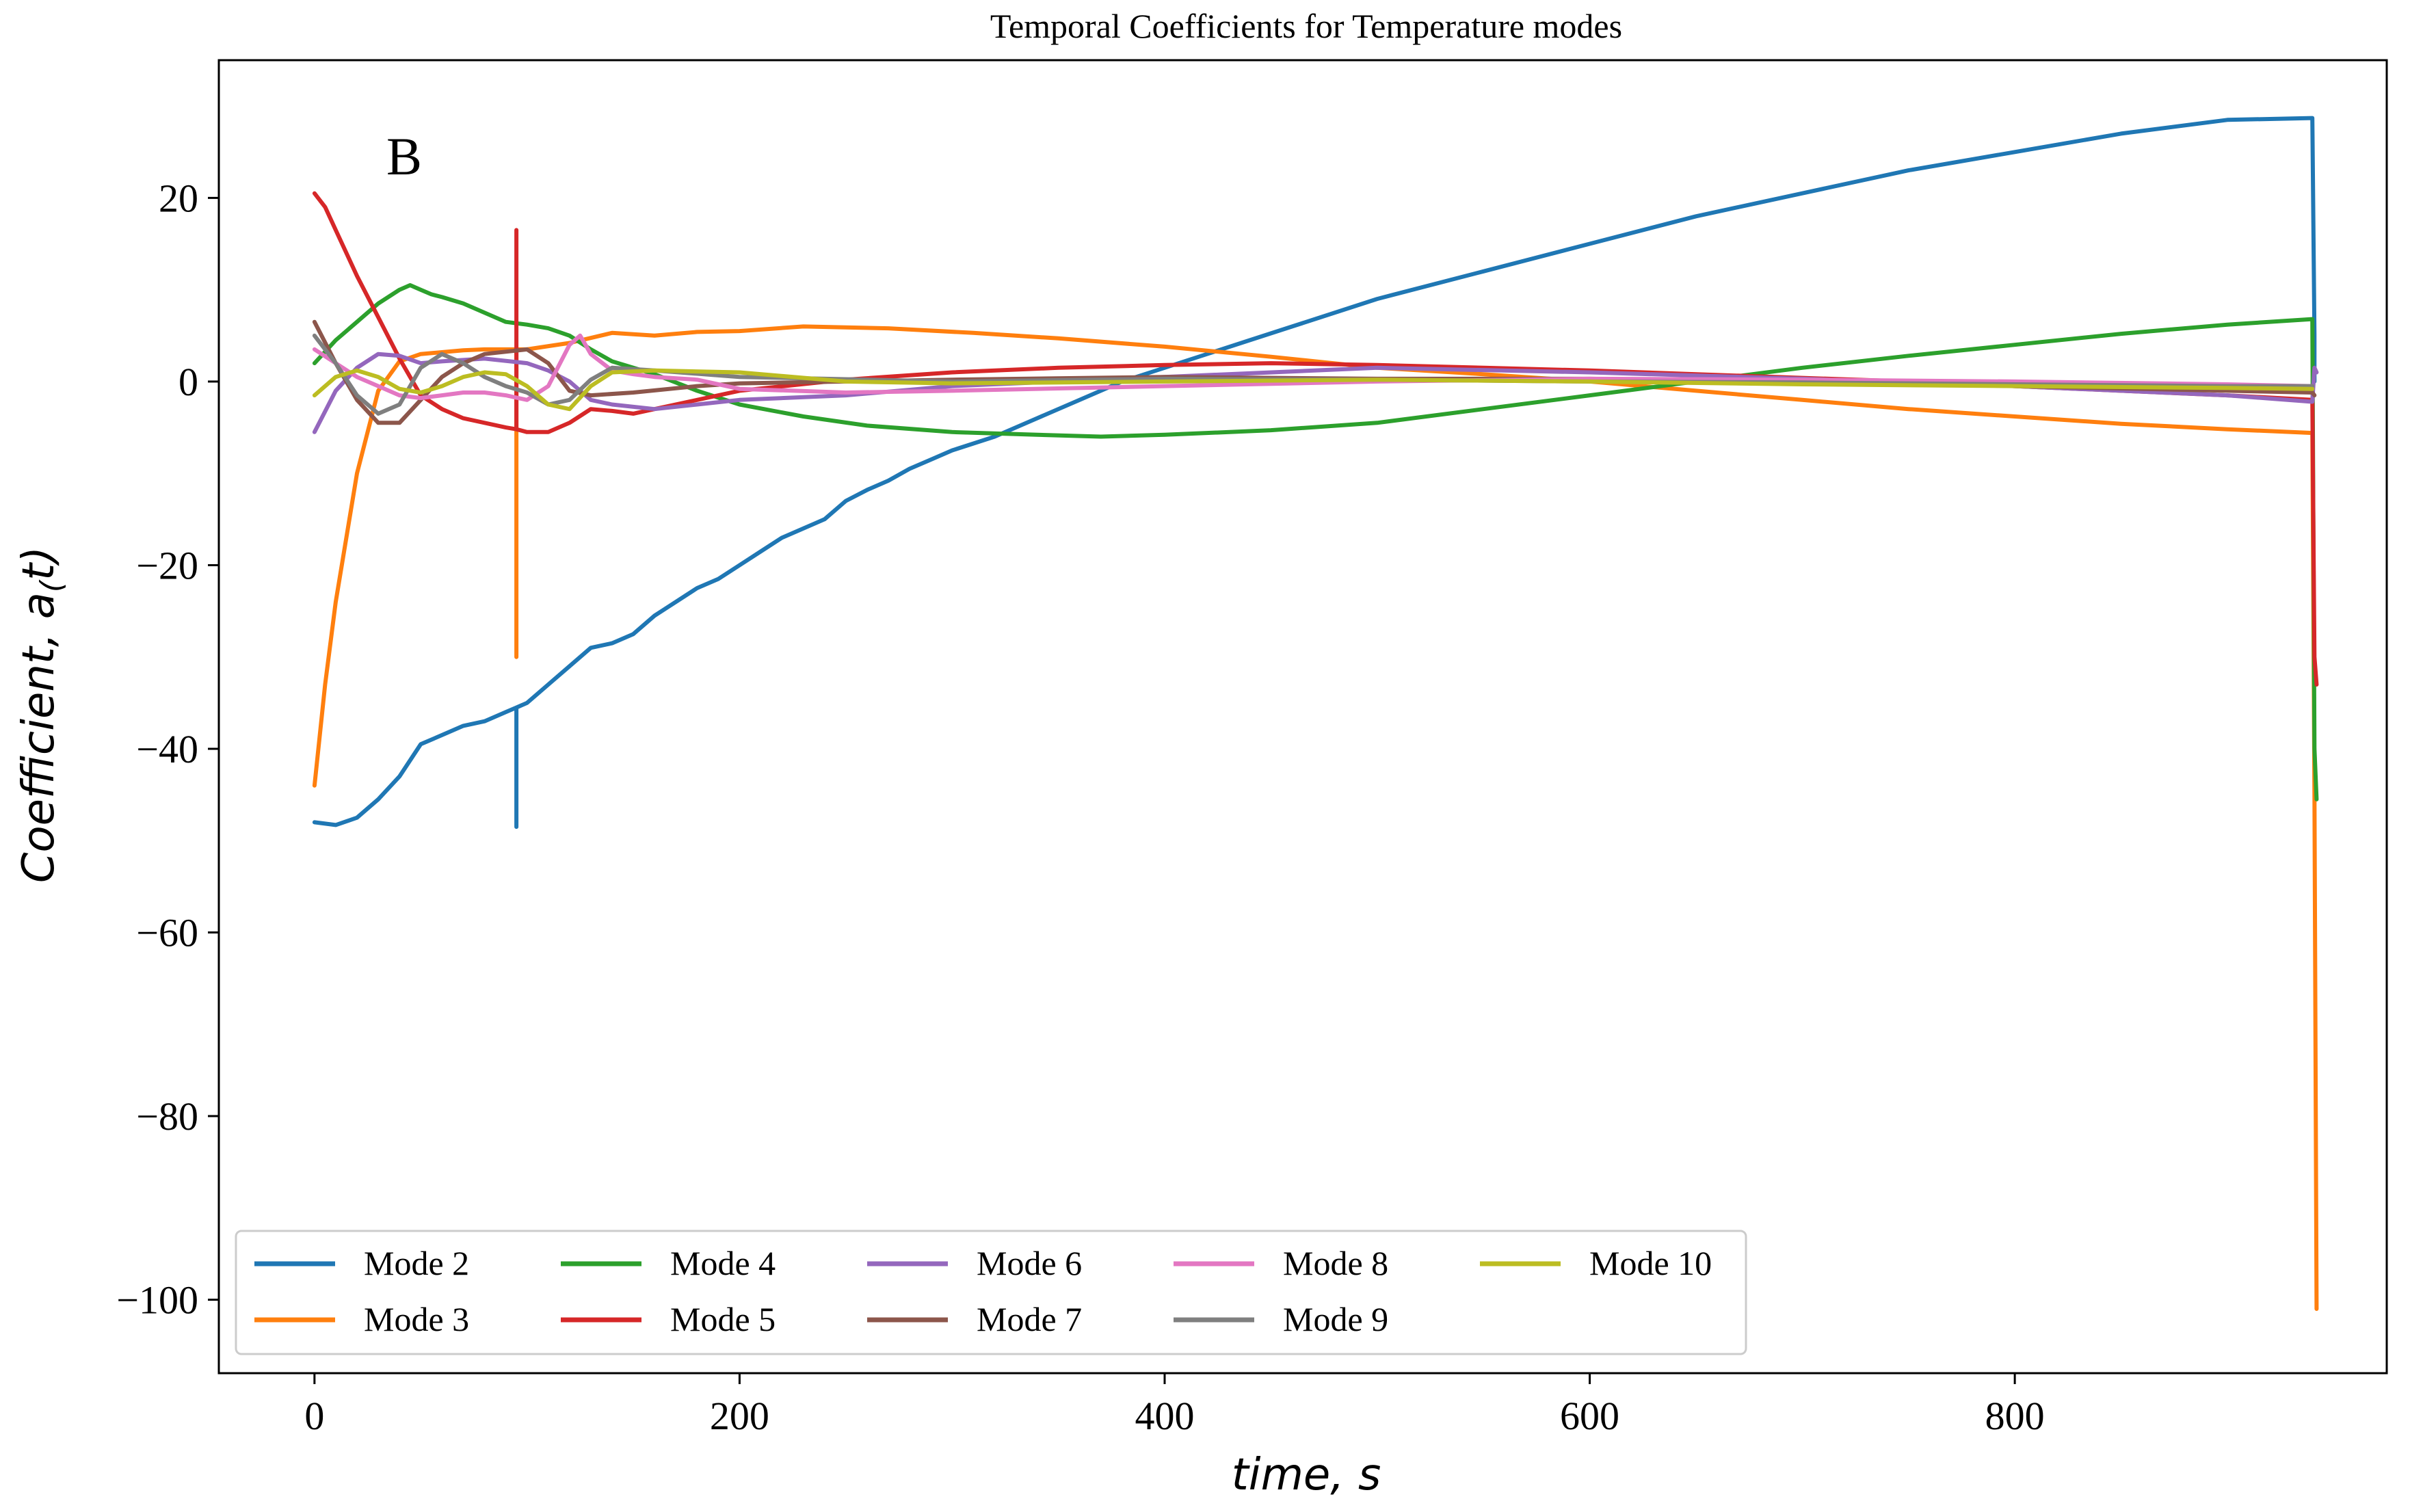 The width and height of the screenshot is (2410, 1512). What do you see at coordinates (2015, 1416) in the screenshot?
I see `x-tick-label: 800` at bounding box center [2015, 1416].